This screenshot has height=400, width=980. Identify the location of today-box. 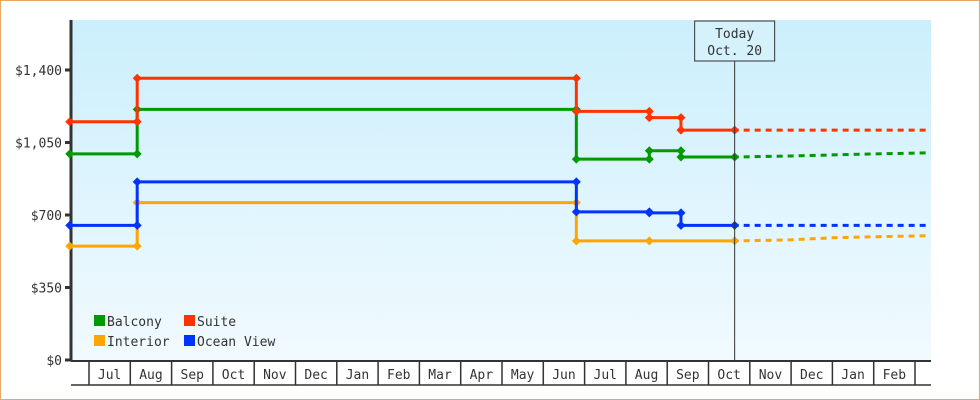
(735, 41).